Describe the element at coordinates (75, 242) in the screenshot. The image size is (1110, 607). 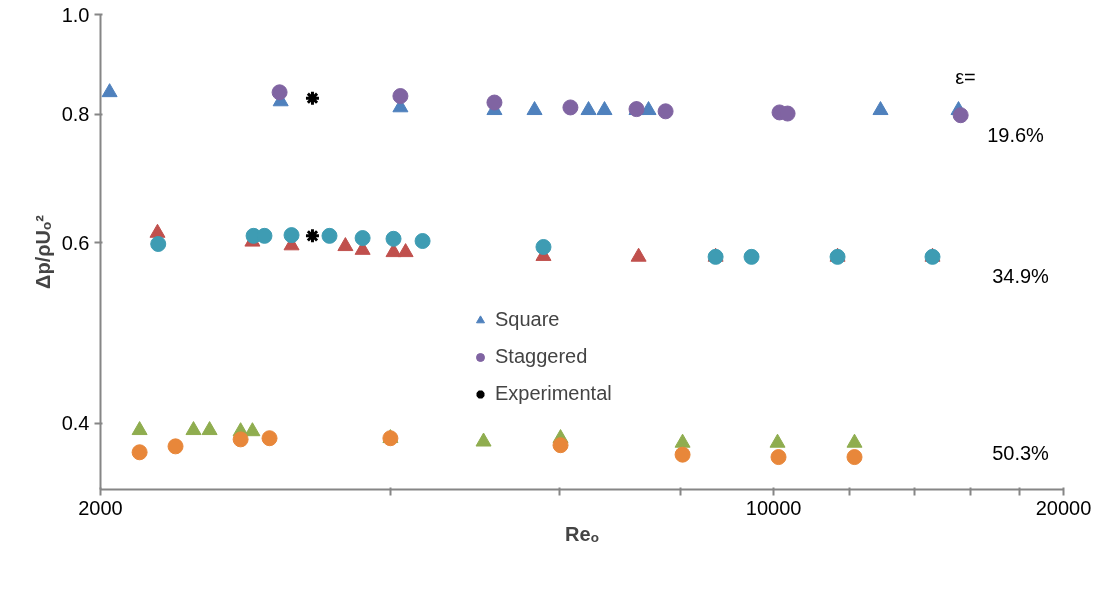
I see `y-tick-label: 0.6` at that location.